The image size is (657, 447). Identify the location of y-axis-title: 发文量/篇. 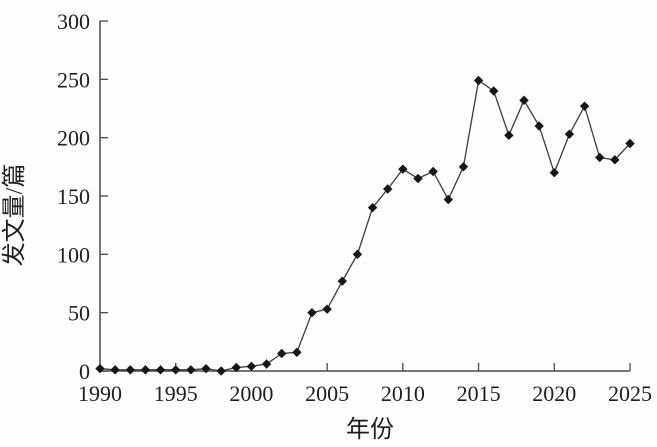
(14, 215).